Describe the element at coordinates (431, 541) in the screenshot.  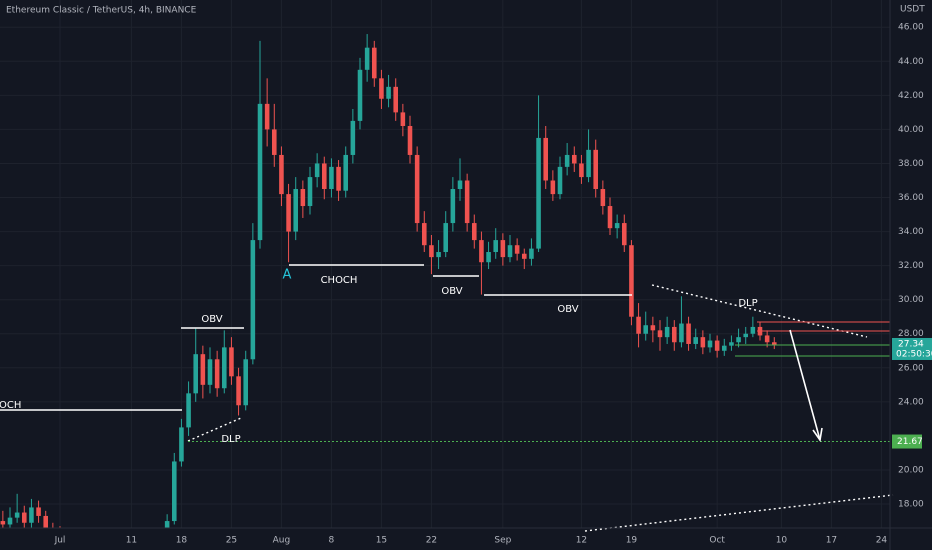
I see `x-tick-label: 22` at that location.